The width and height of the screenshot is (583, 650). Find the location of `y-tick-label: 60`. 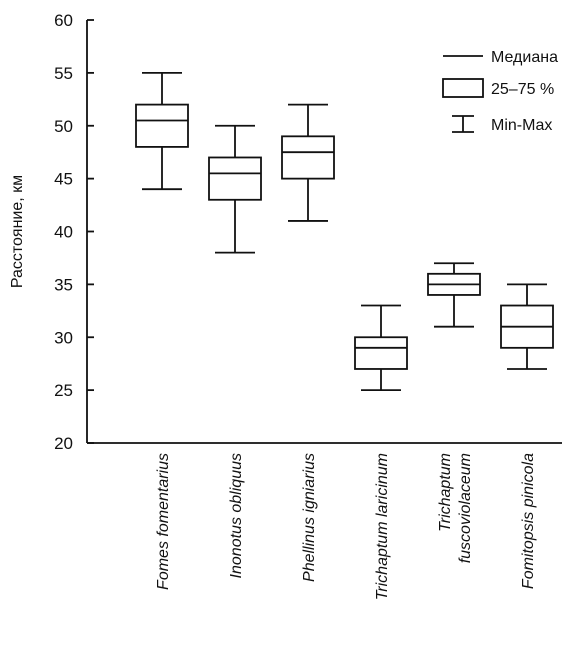

y-tick-label: 60 is located at coordinates (63, 20).